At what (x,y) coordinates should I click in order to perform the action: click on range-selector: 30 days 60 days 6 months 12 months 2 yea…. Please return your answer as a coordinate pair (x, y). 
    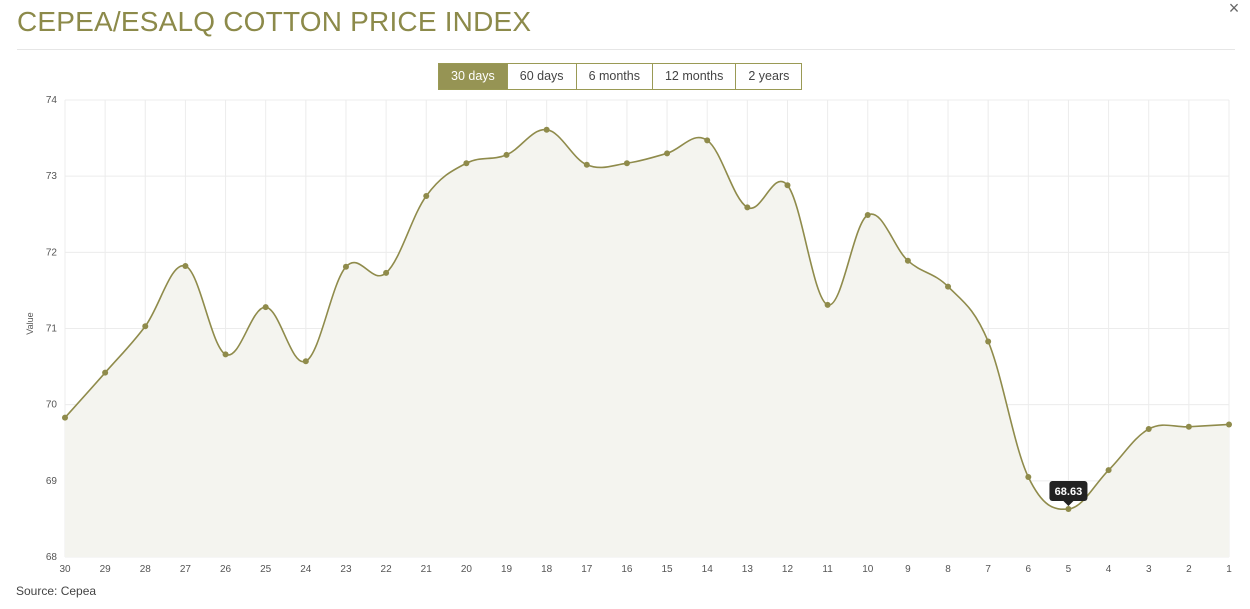
    Looking at the image, I should click on (620, 76).